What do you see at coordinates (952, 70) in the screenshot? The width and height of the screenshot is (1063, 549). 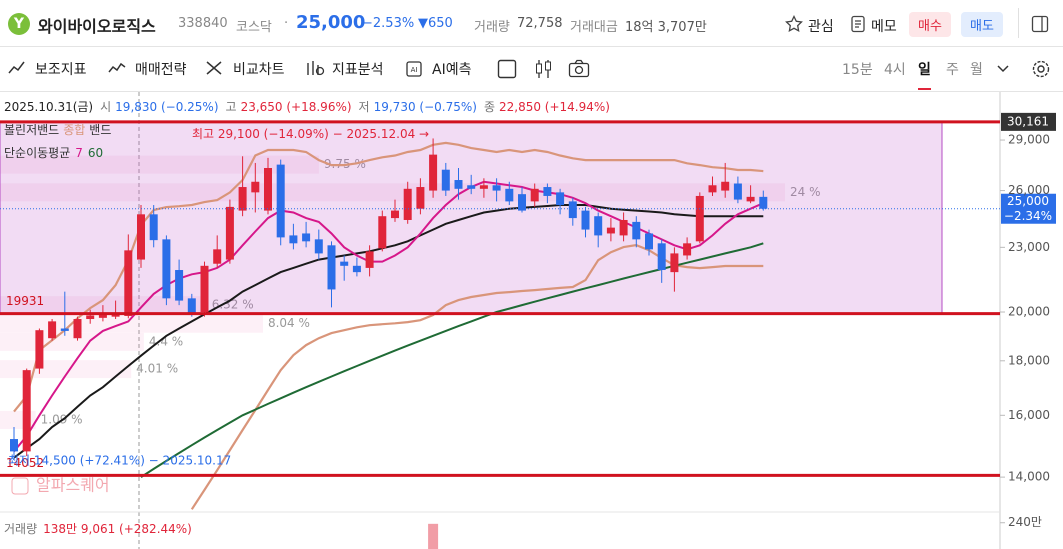 I see `period: 주` at bounding box center [952, 70].